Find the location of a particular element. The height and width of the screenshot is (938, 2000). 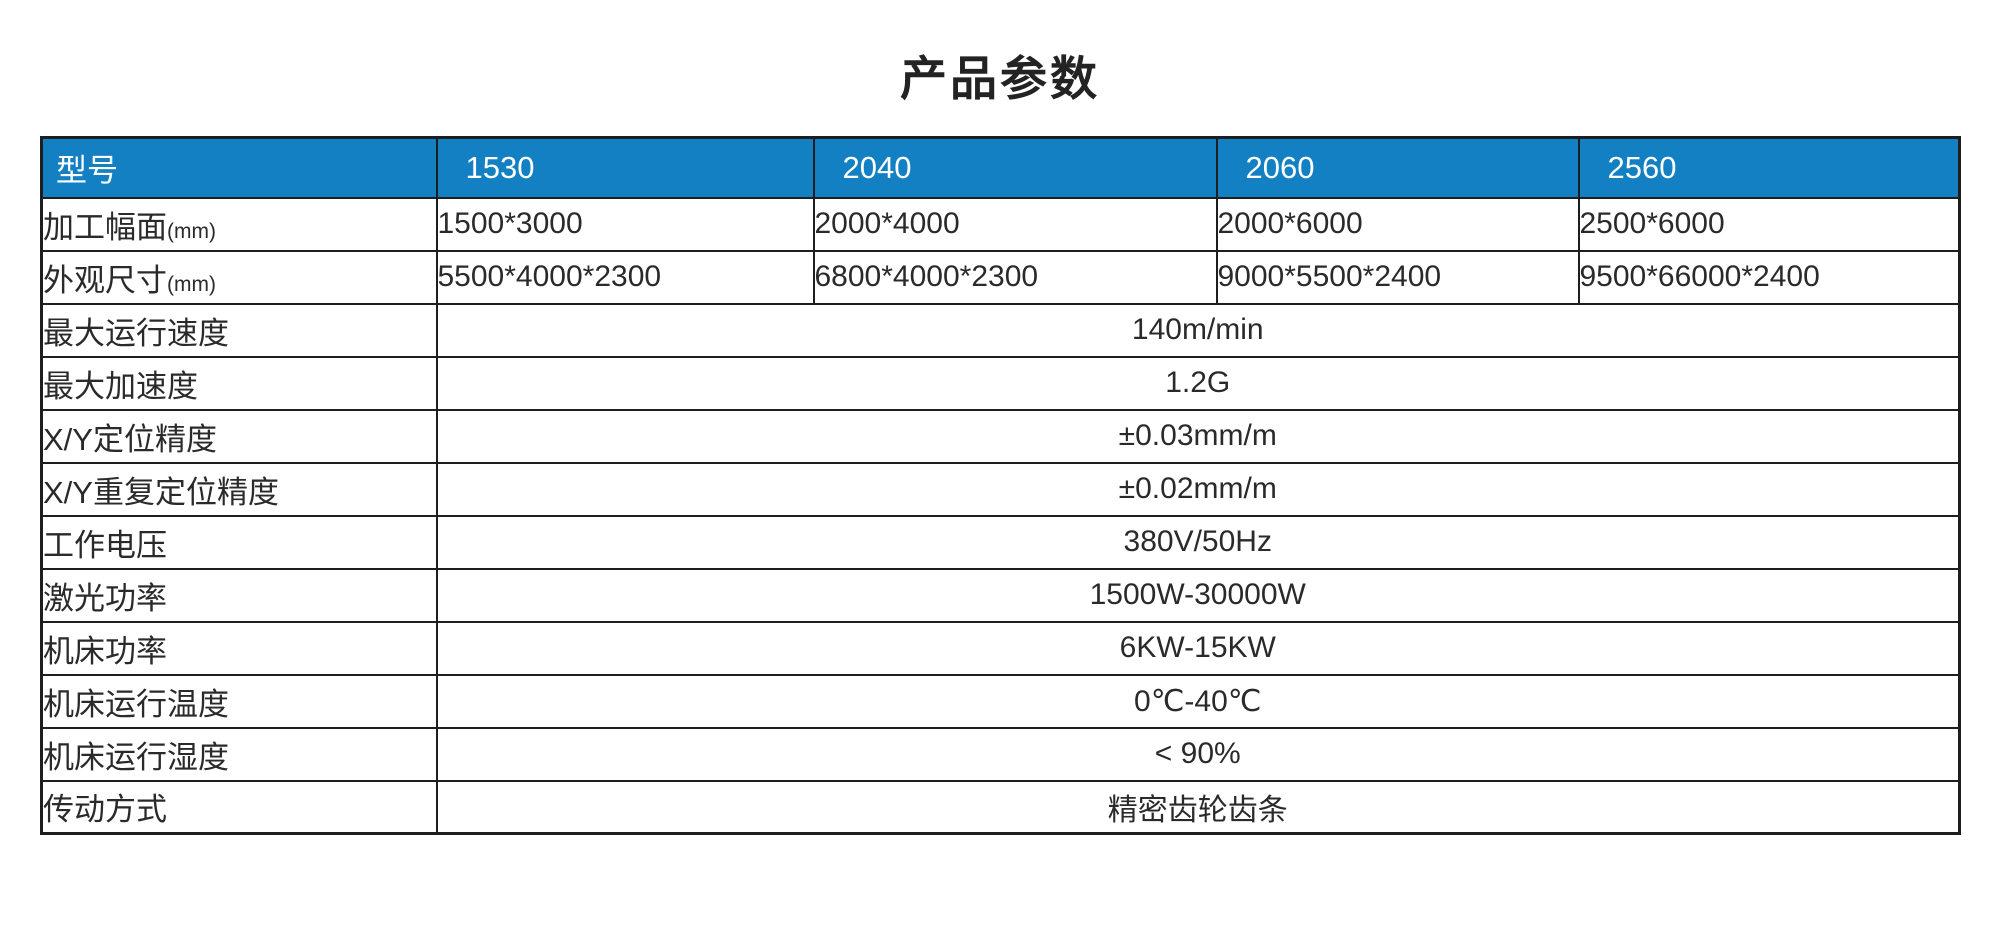

header-model-2040: 2040 is located at coordinates (1015, 167).